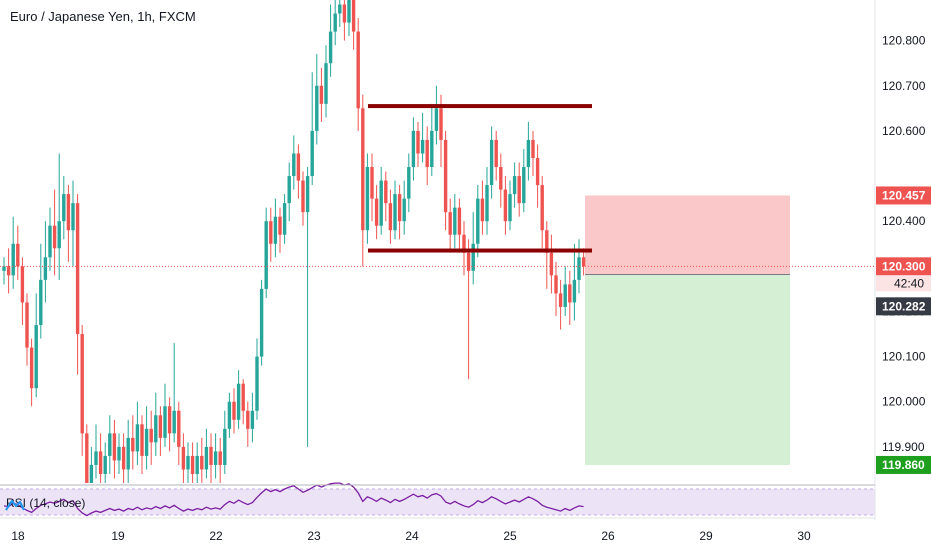 The image size is (932, 550). What do you see at coordinates (412, 536) in the screenshot?
I see `time-tick-label: 24` at bounding box center [412, 536].